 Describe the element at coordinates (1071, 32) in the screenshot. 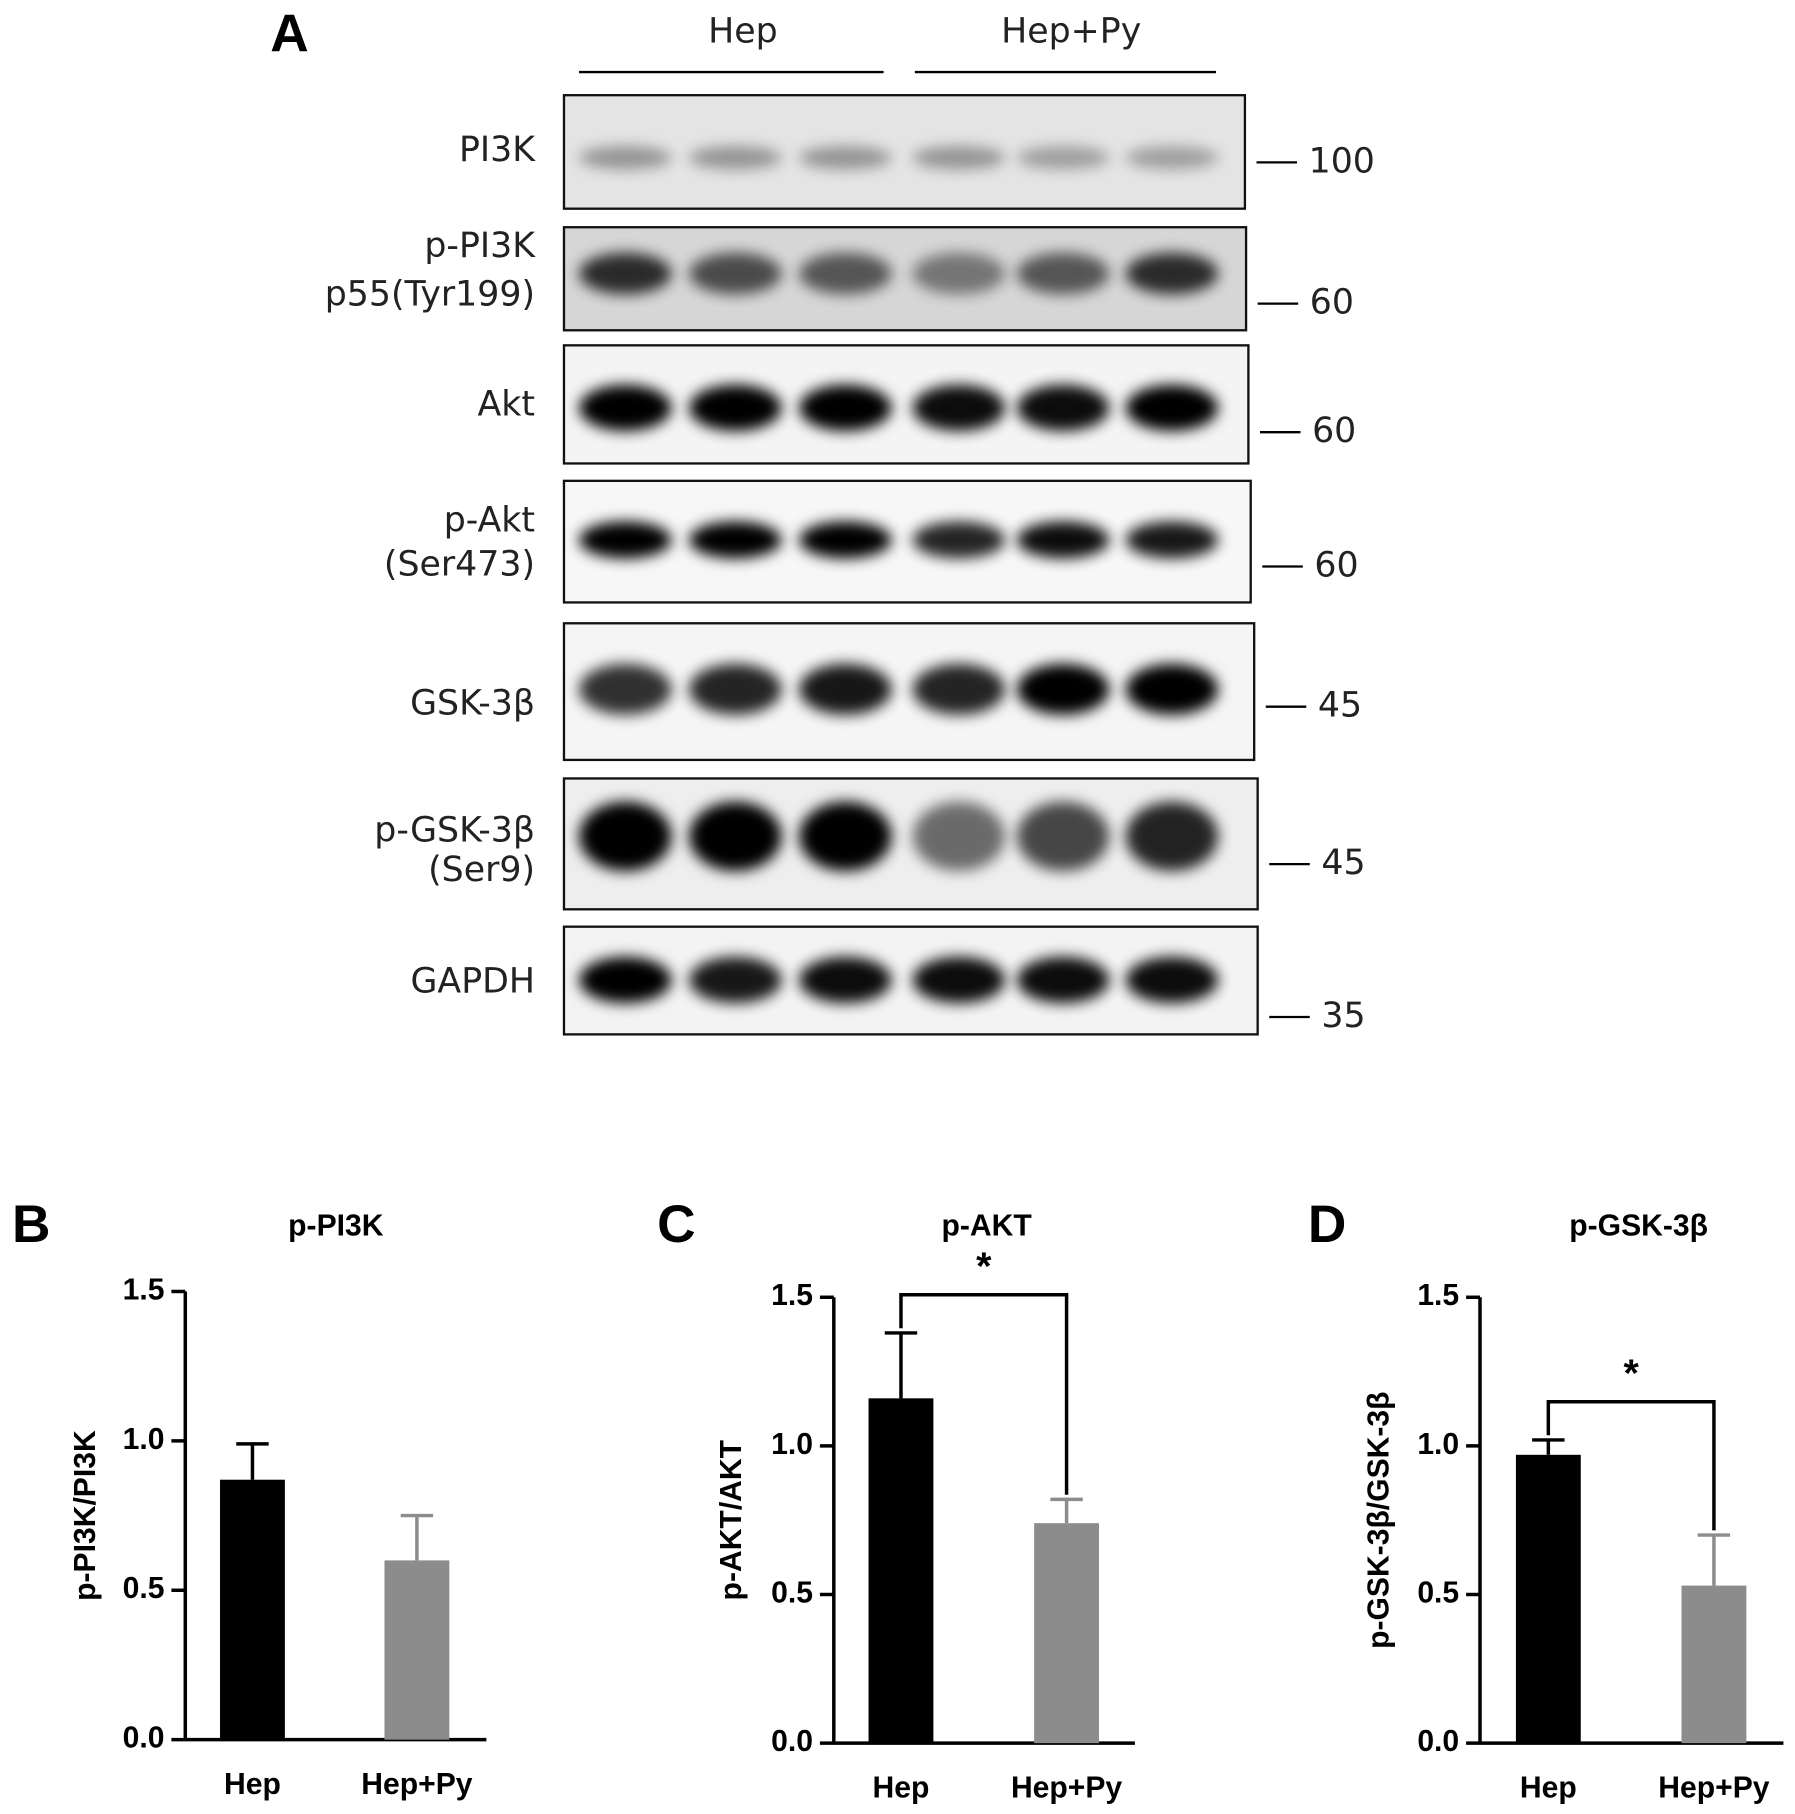

I see `group-label: Hep+Py` at that location.